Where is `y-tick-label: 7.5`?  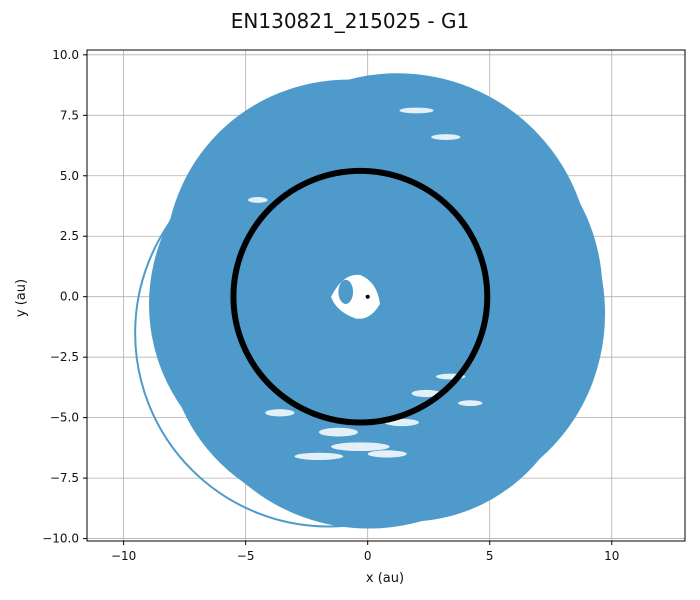
y-tick-label: 7.5 is located at coordinates (69, 115).